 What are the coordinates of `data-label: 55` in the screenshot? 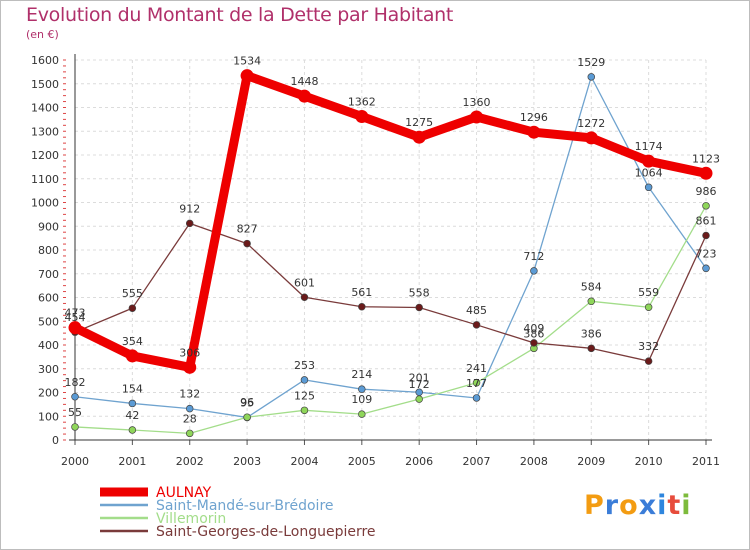 It's located at (75, 412).